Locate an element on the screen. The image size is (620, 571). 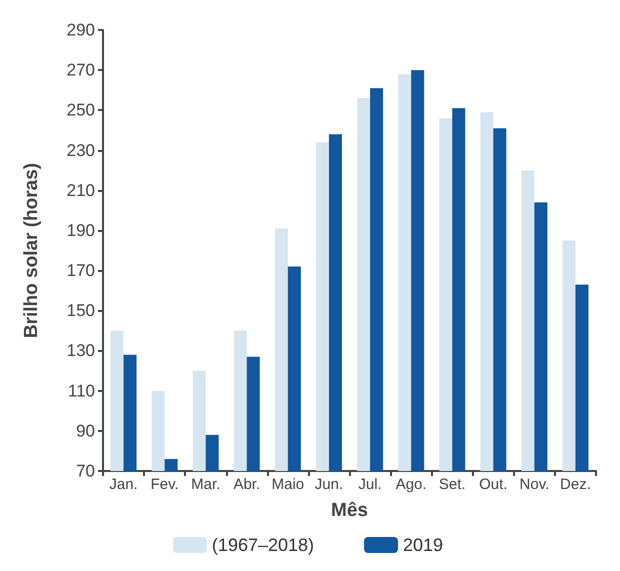
y-tick-label: 250 is located at coordinates (80, 110).